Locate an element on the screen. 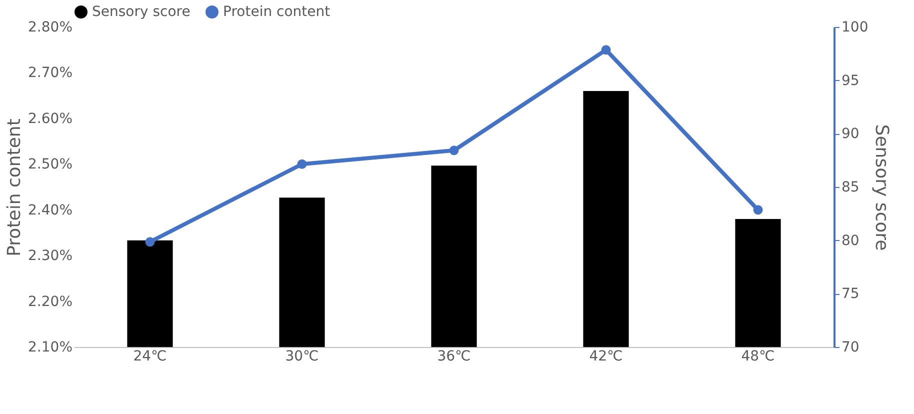 Image resolution: width=914 pixels, height=414 pixels. y-tick-label: 2.70% is located at coordinates (50, 73).